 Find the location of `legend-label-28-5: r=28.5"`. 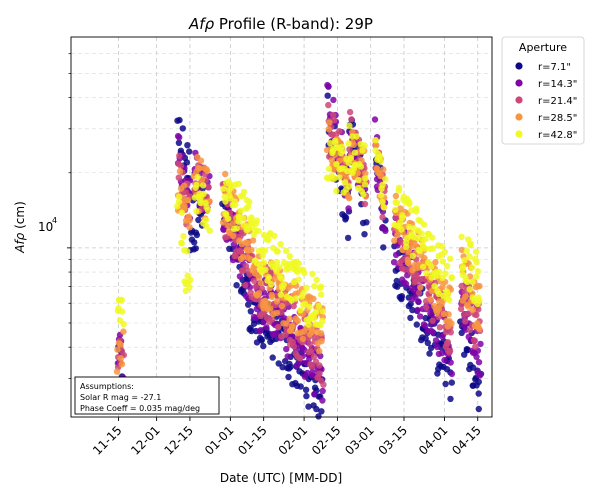

legend-label-28-5: r=28.5" is located at coordinates (557, 118).